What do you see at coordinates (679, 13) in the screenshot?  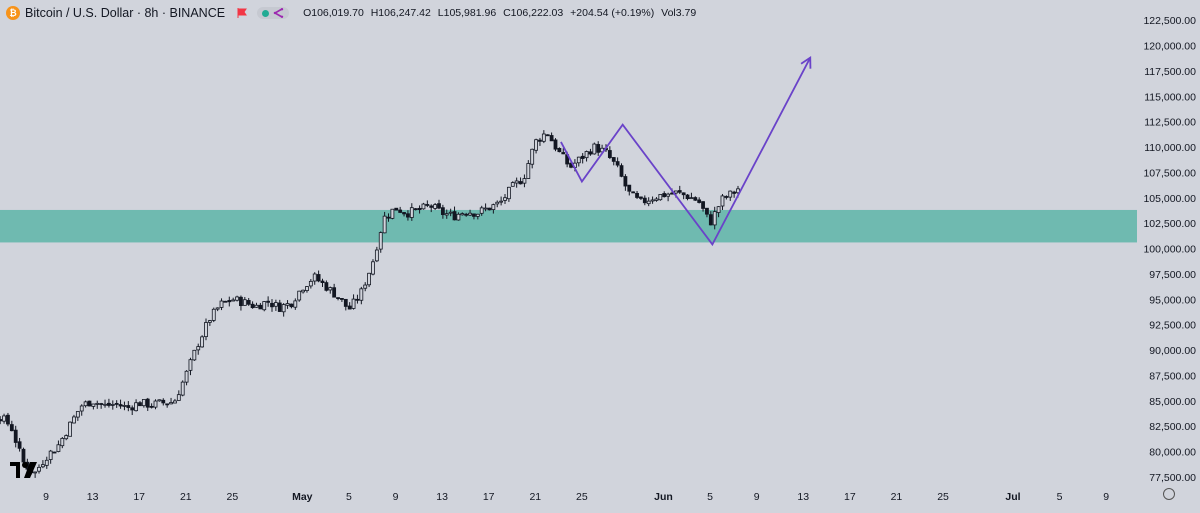 I see `volume-value: Vol3.79` at bounding box center [679, 13].